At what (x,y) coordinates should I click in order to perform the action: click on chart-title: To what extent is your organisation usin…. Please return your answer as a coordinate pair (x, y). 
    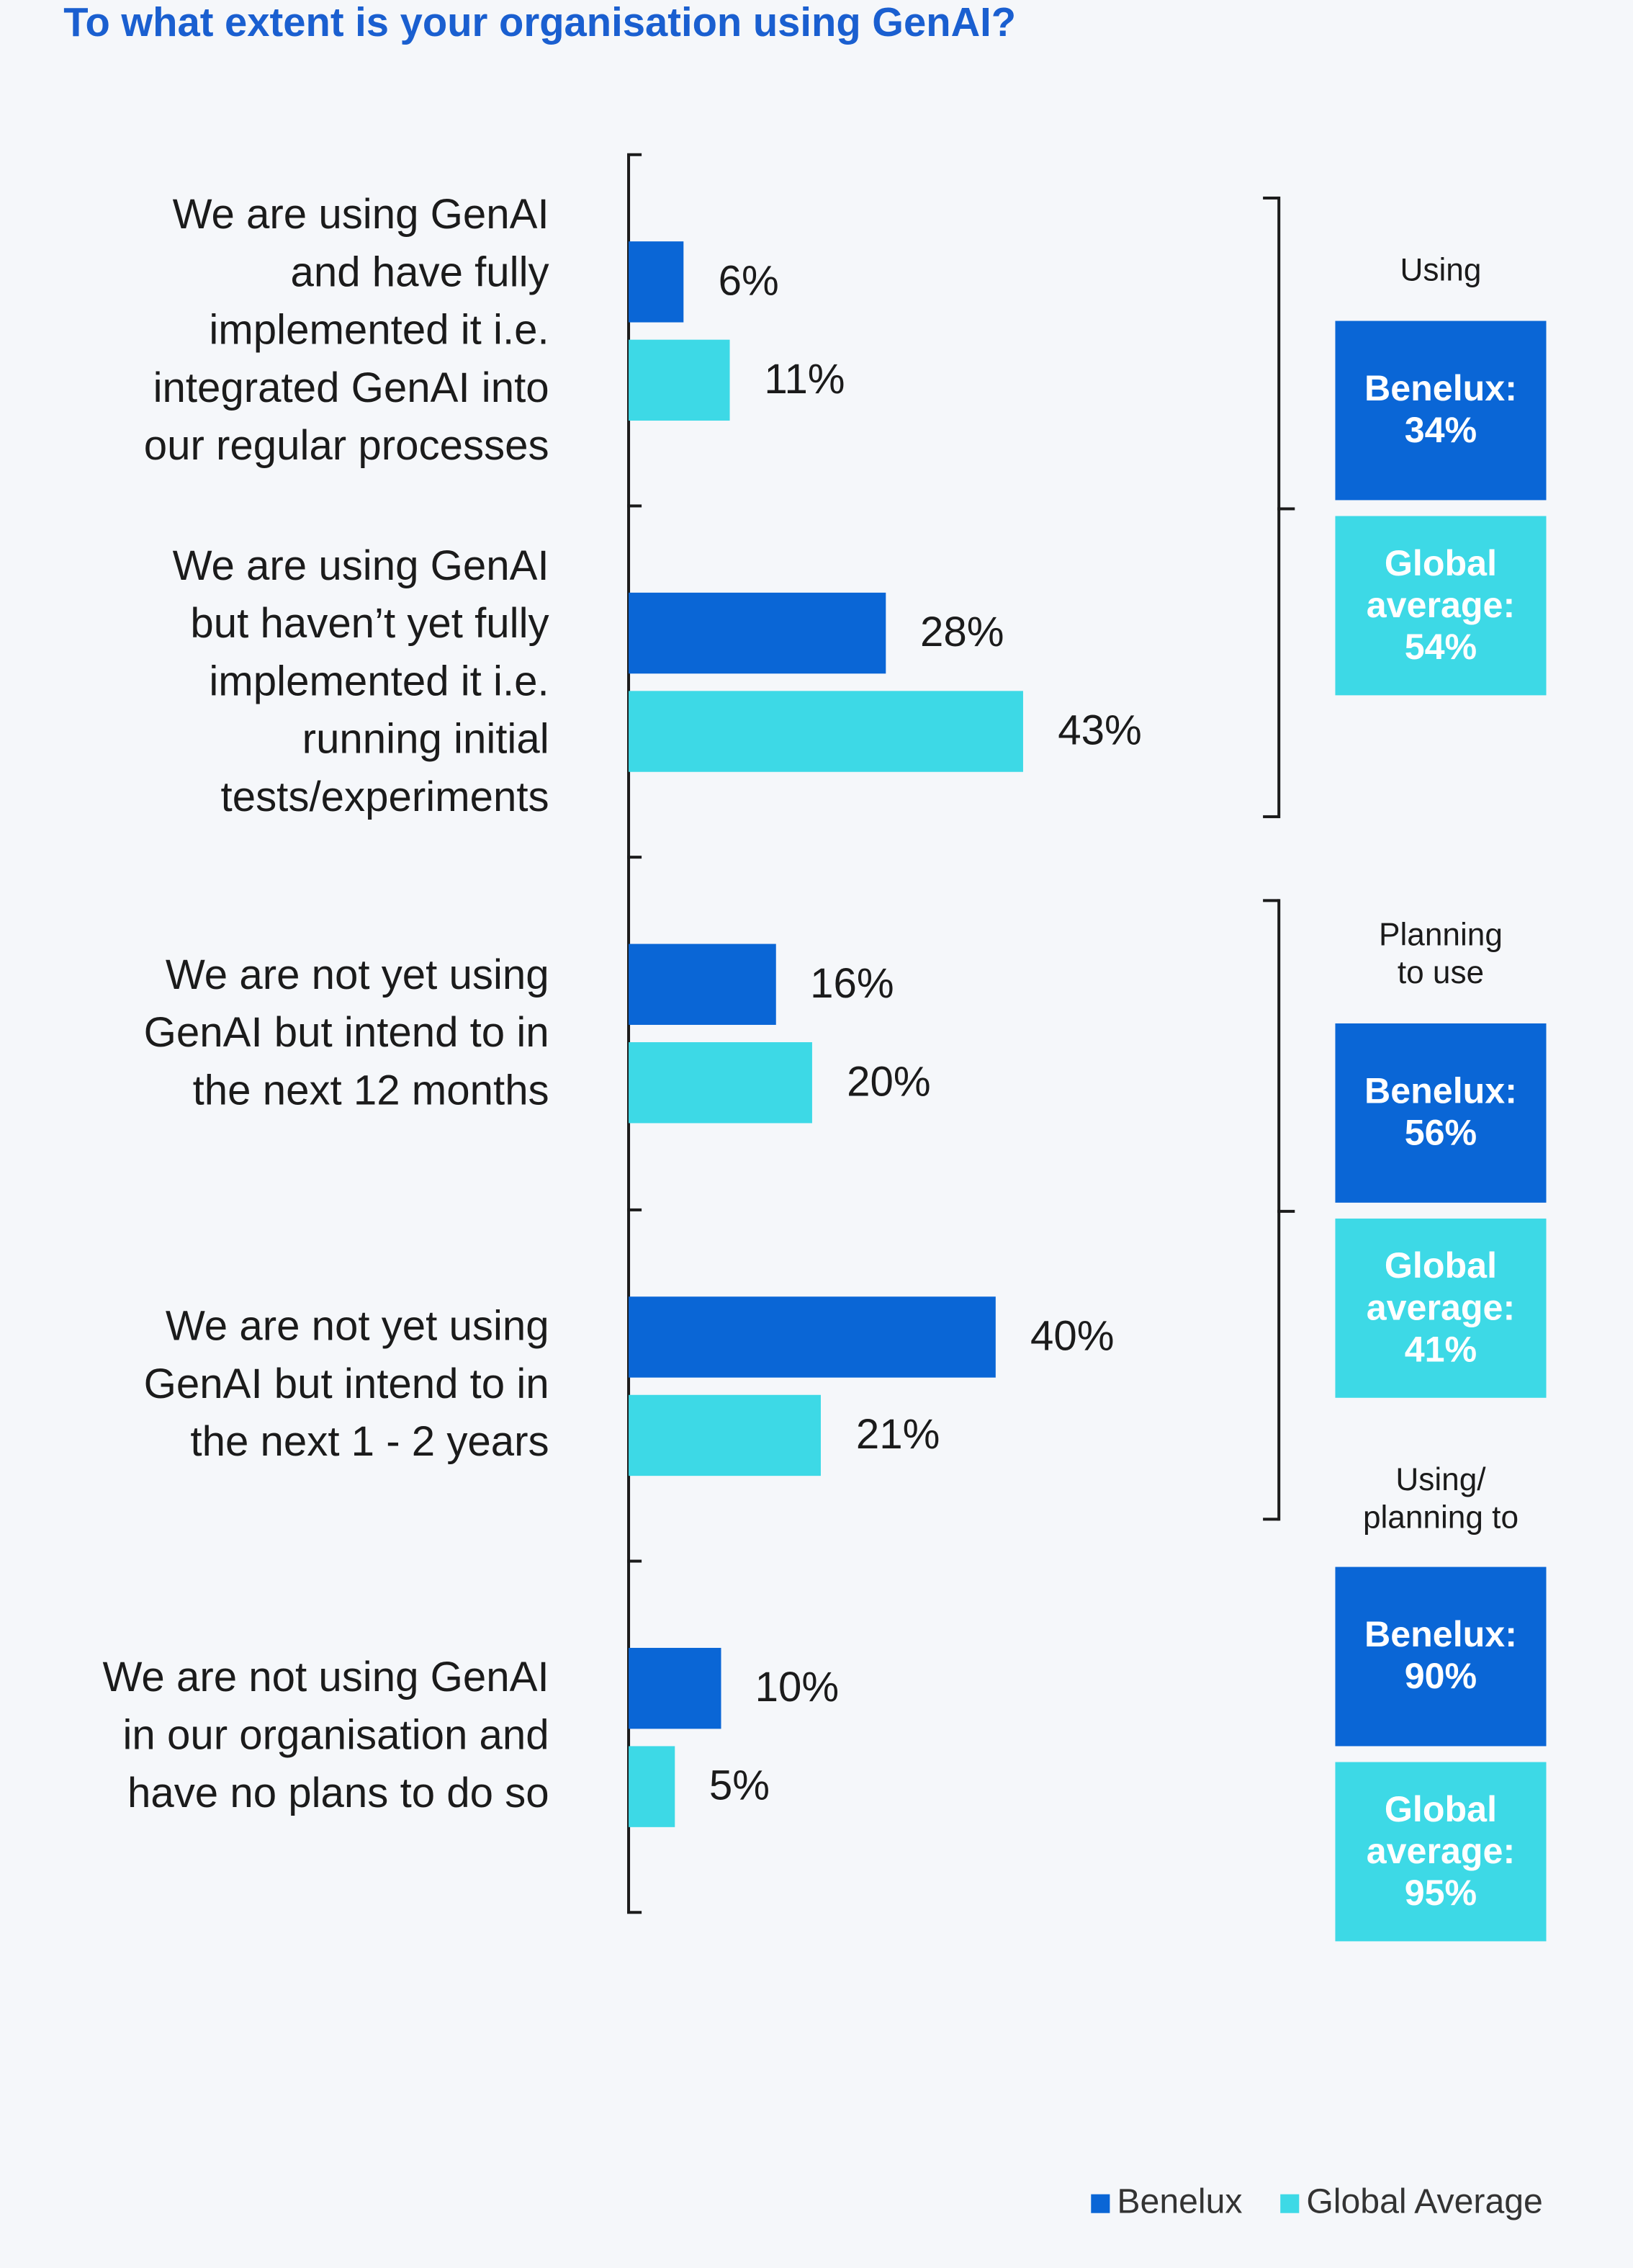
    Looking at the image, I should click on (540, 22).